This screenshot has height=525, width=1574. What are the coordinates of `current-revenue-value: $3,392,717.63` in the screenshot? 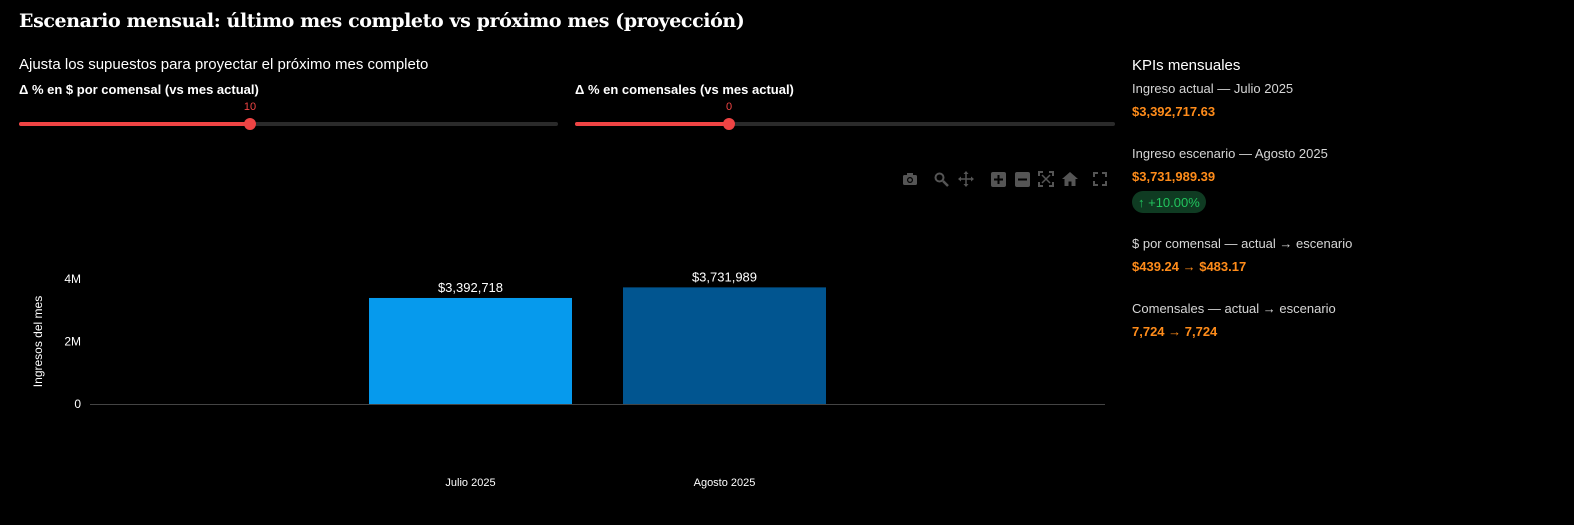 It's located at (1174, 111).